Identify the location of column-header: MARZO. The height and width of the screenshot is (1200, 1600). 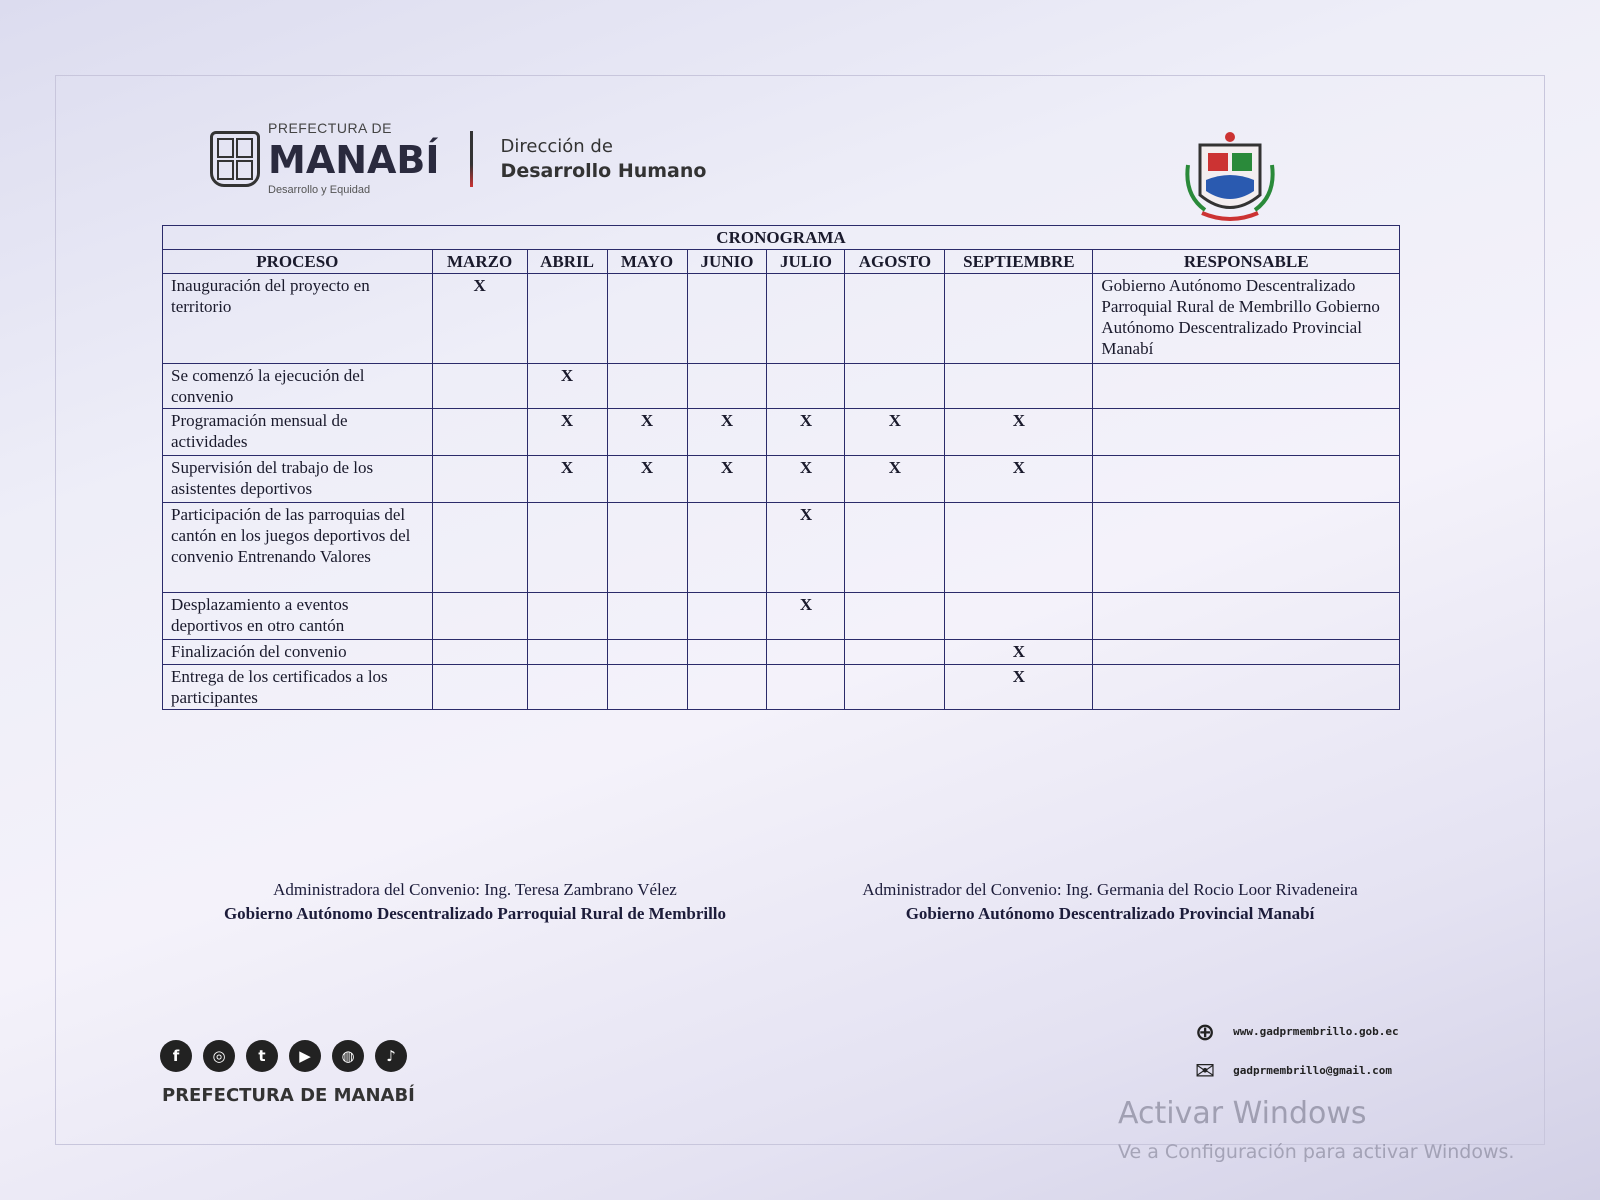
(479, 261).